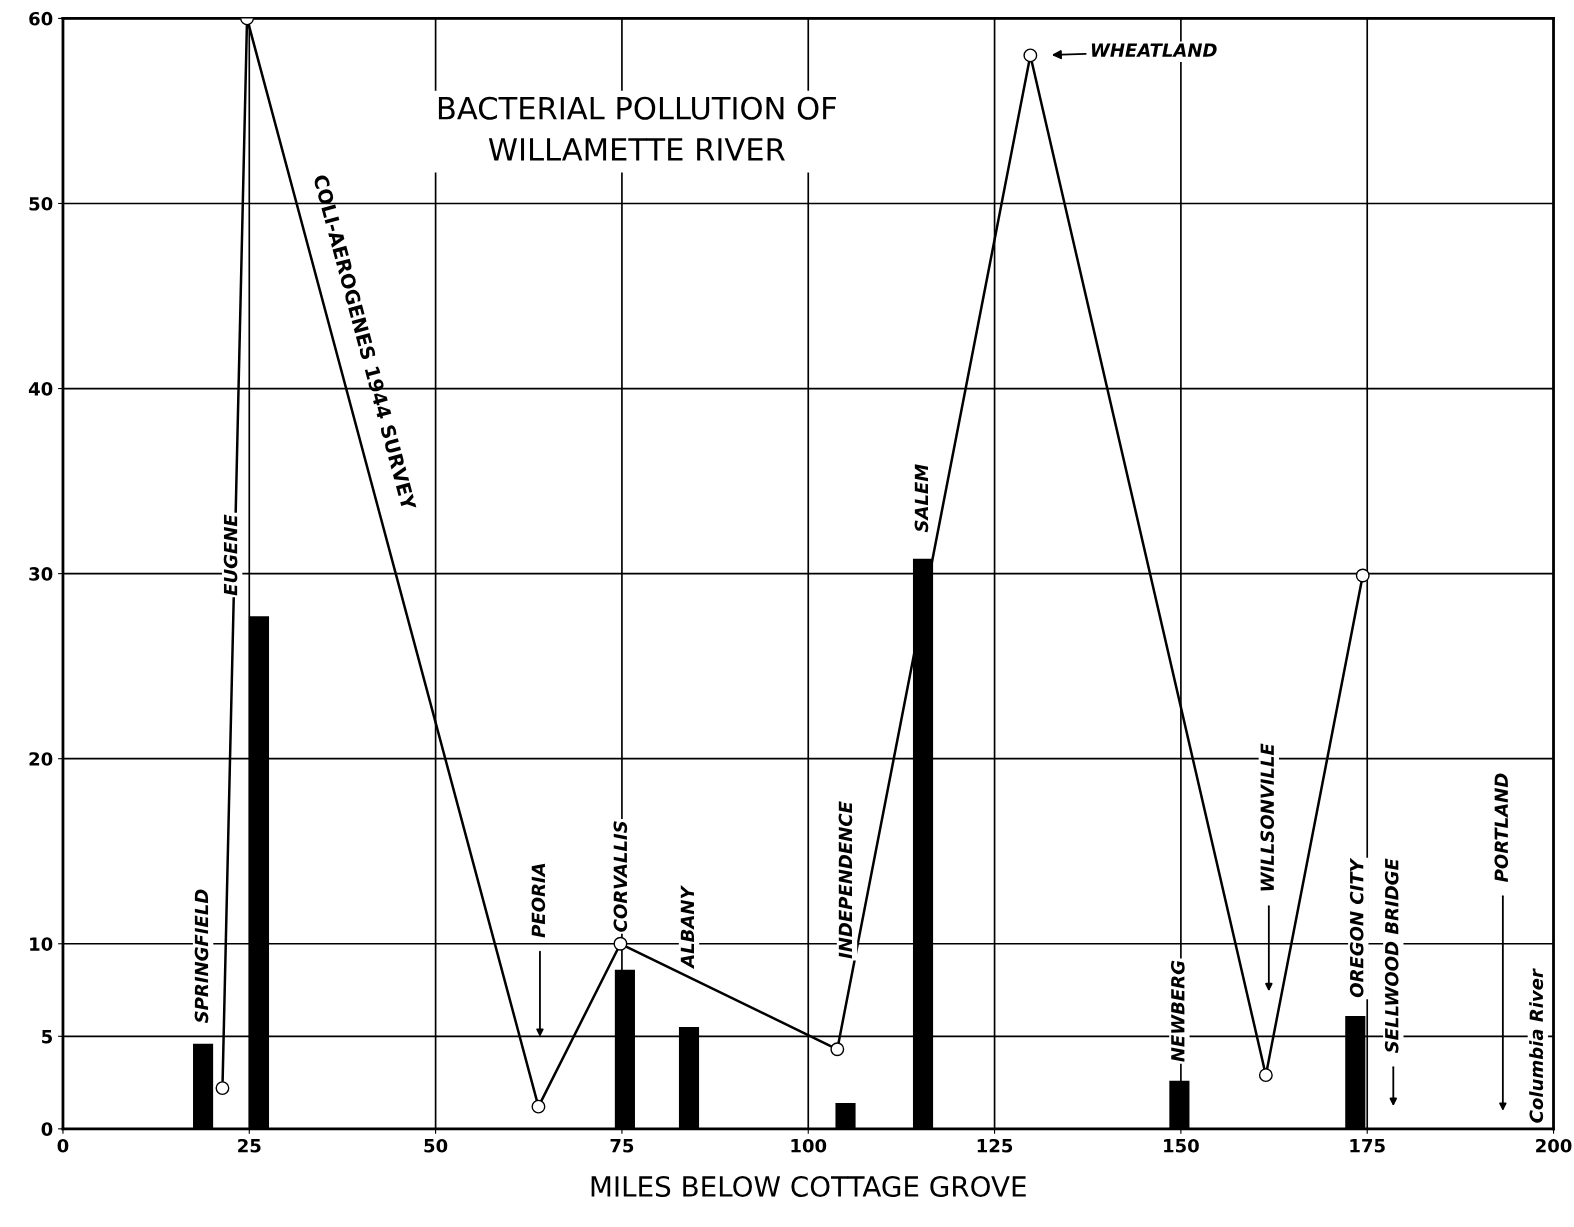 This screenshot has width=1574, height=1227. Describe the element at coordinates (1177, 1011) in the screenshot. I see `annotation: NEWBERG` at that location.